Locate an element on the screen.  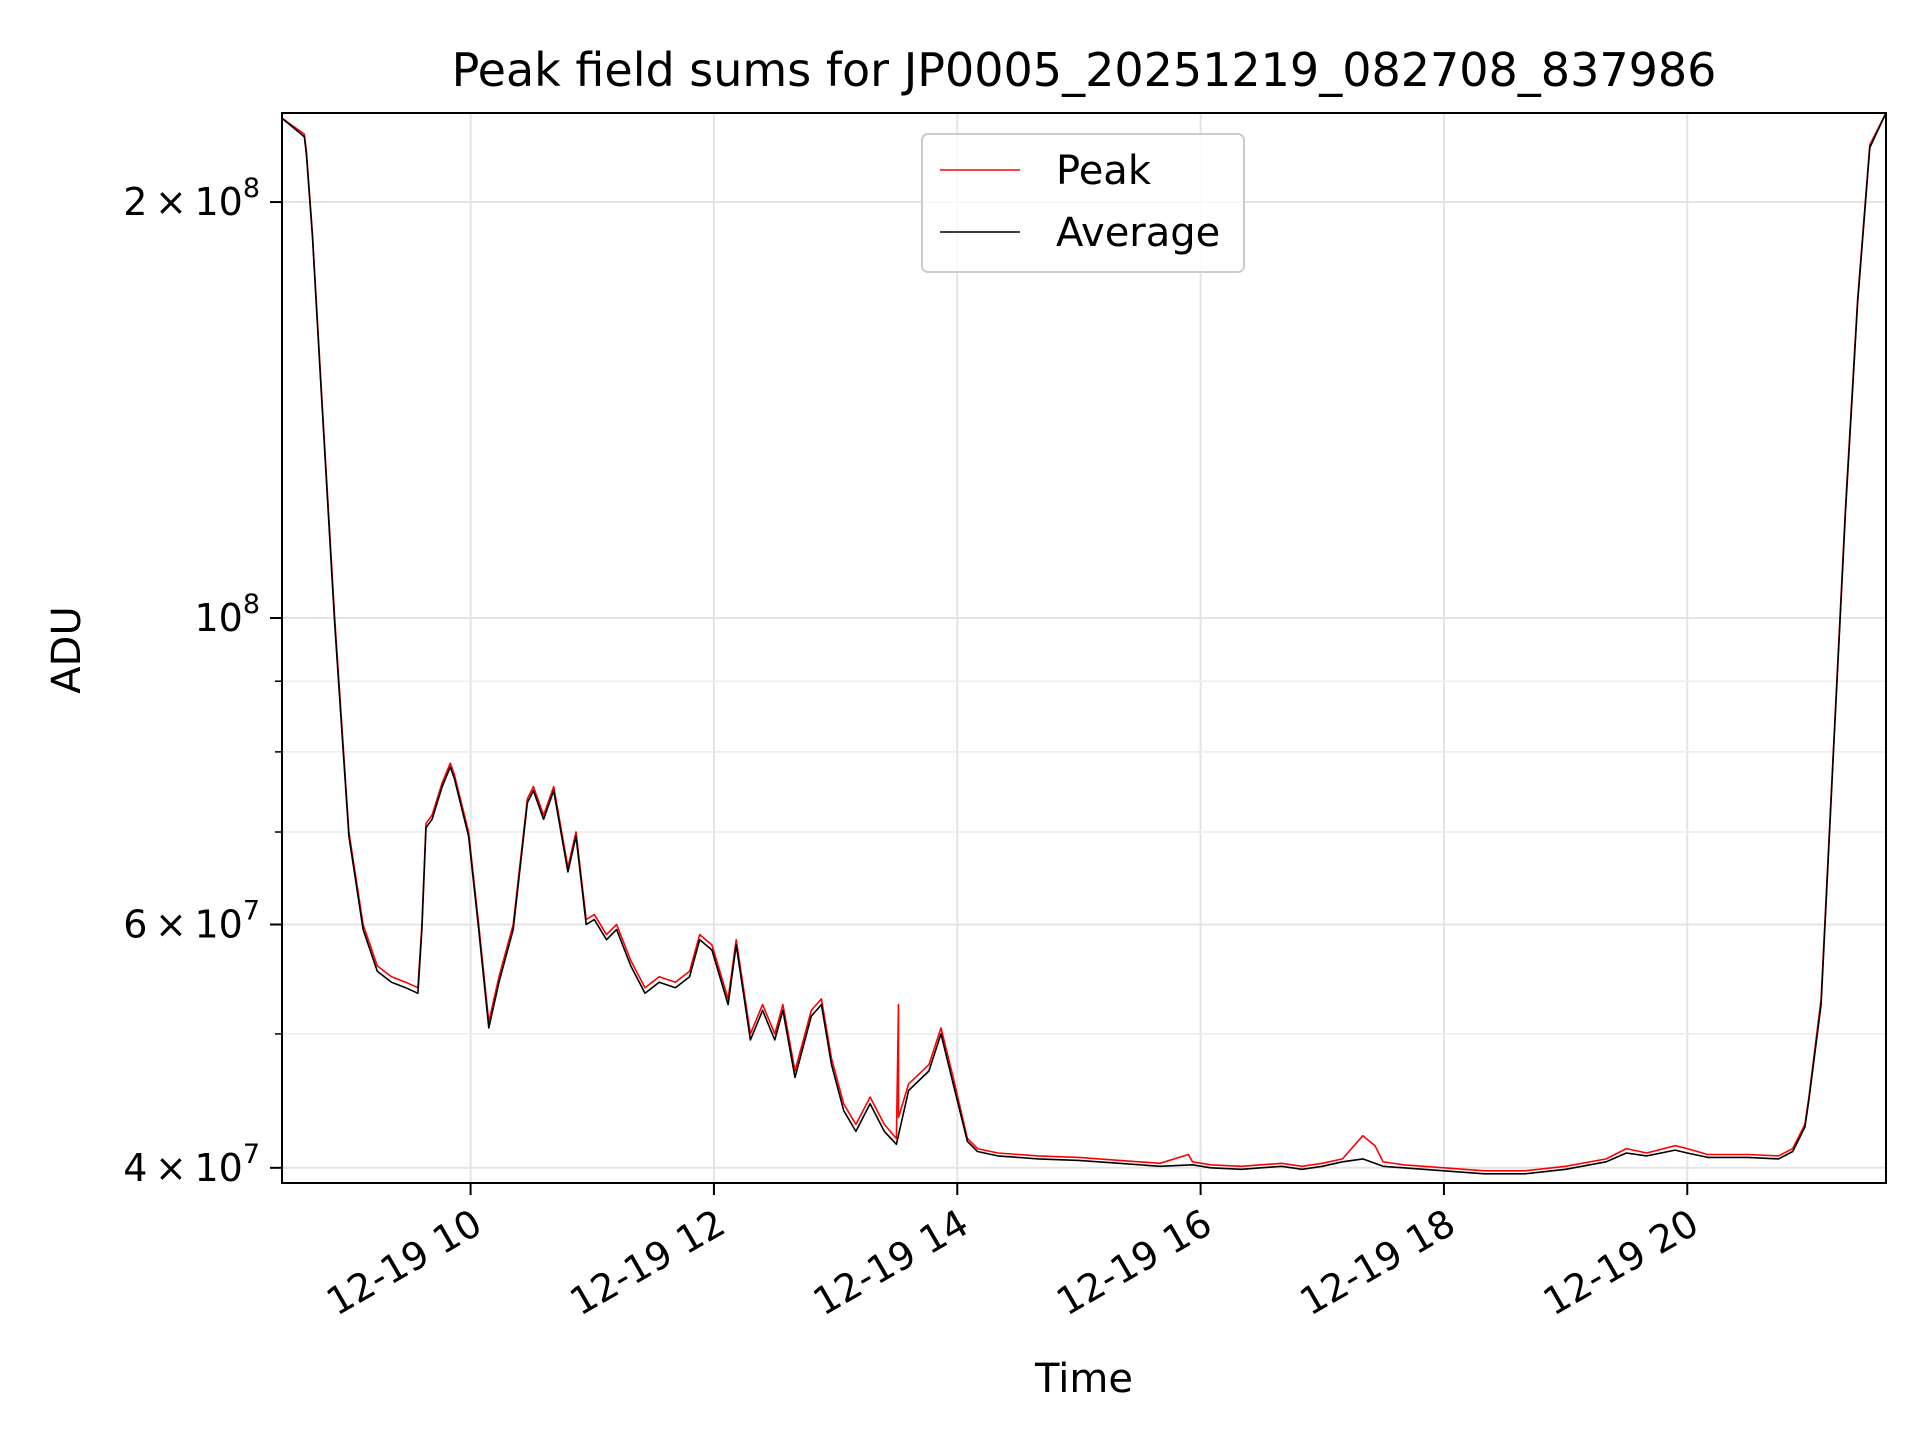
legend-label-peak: Peak is located at coordinates (1104, 171).